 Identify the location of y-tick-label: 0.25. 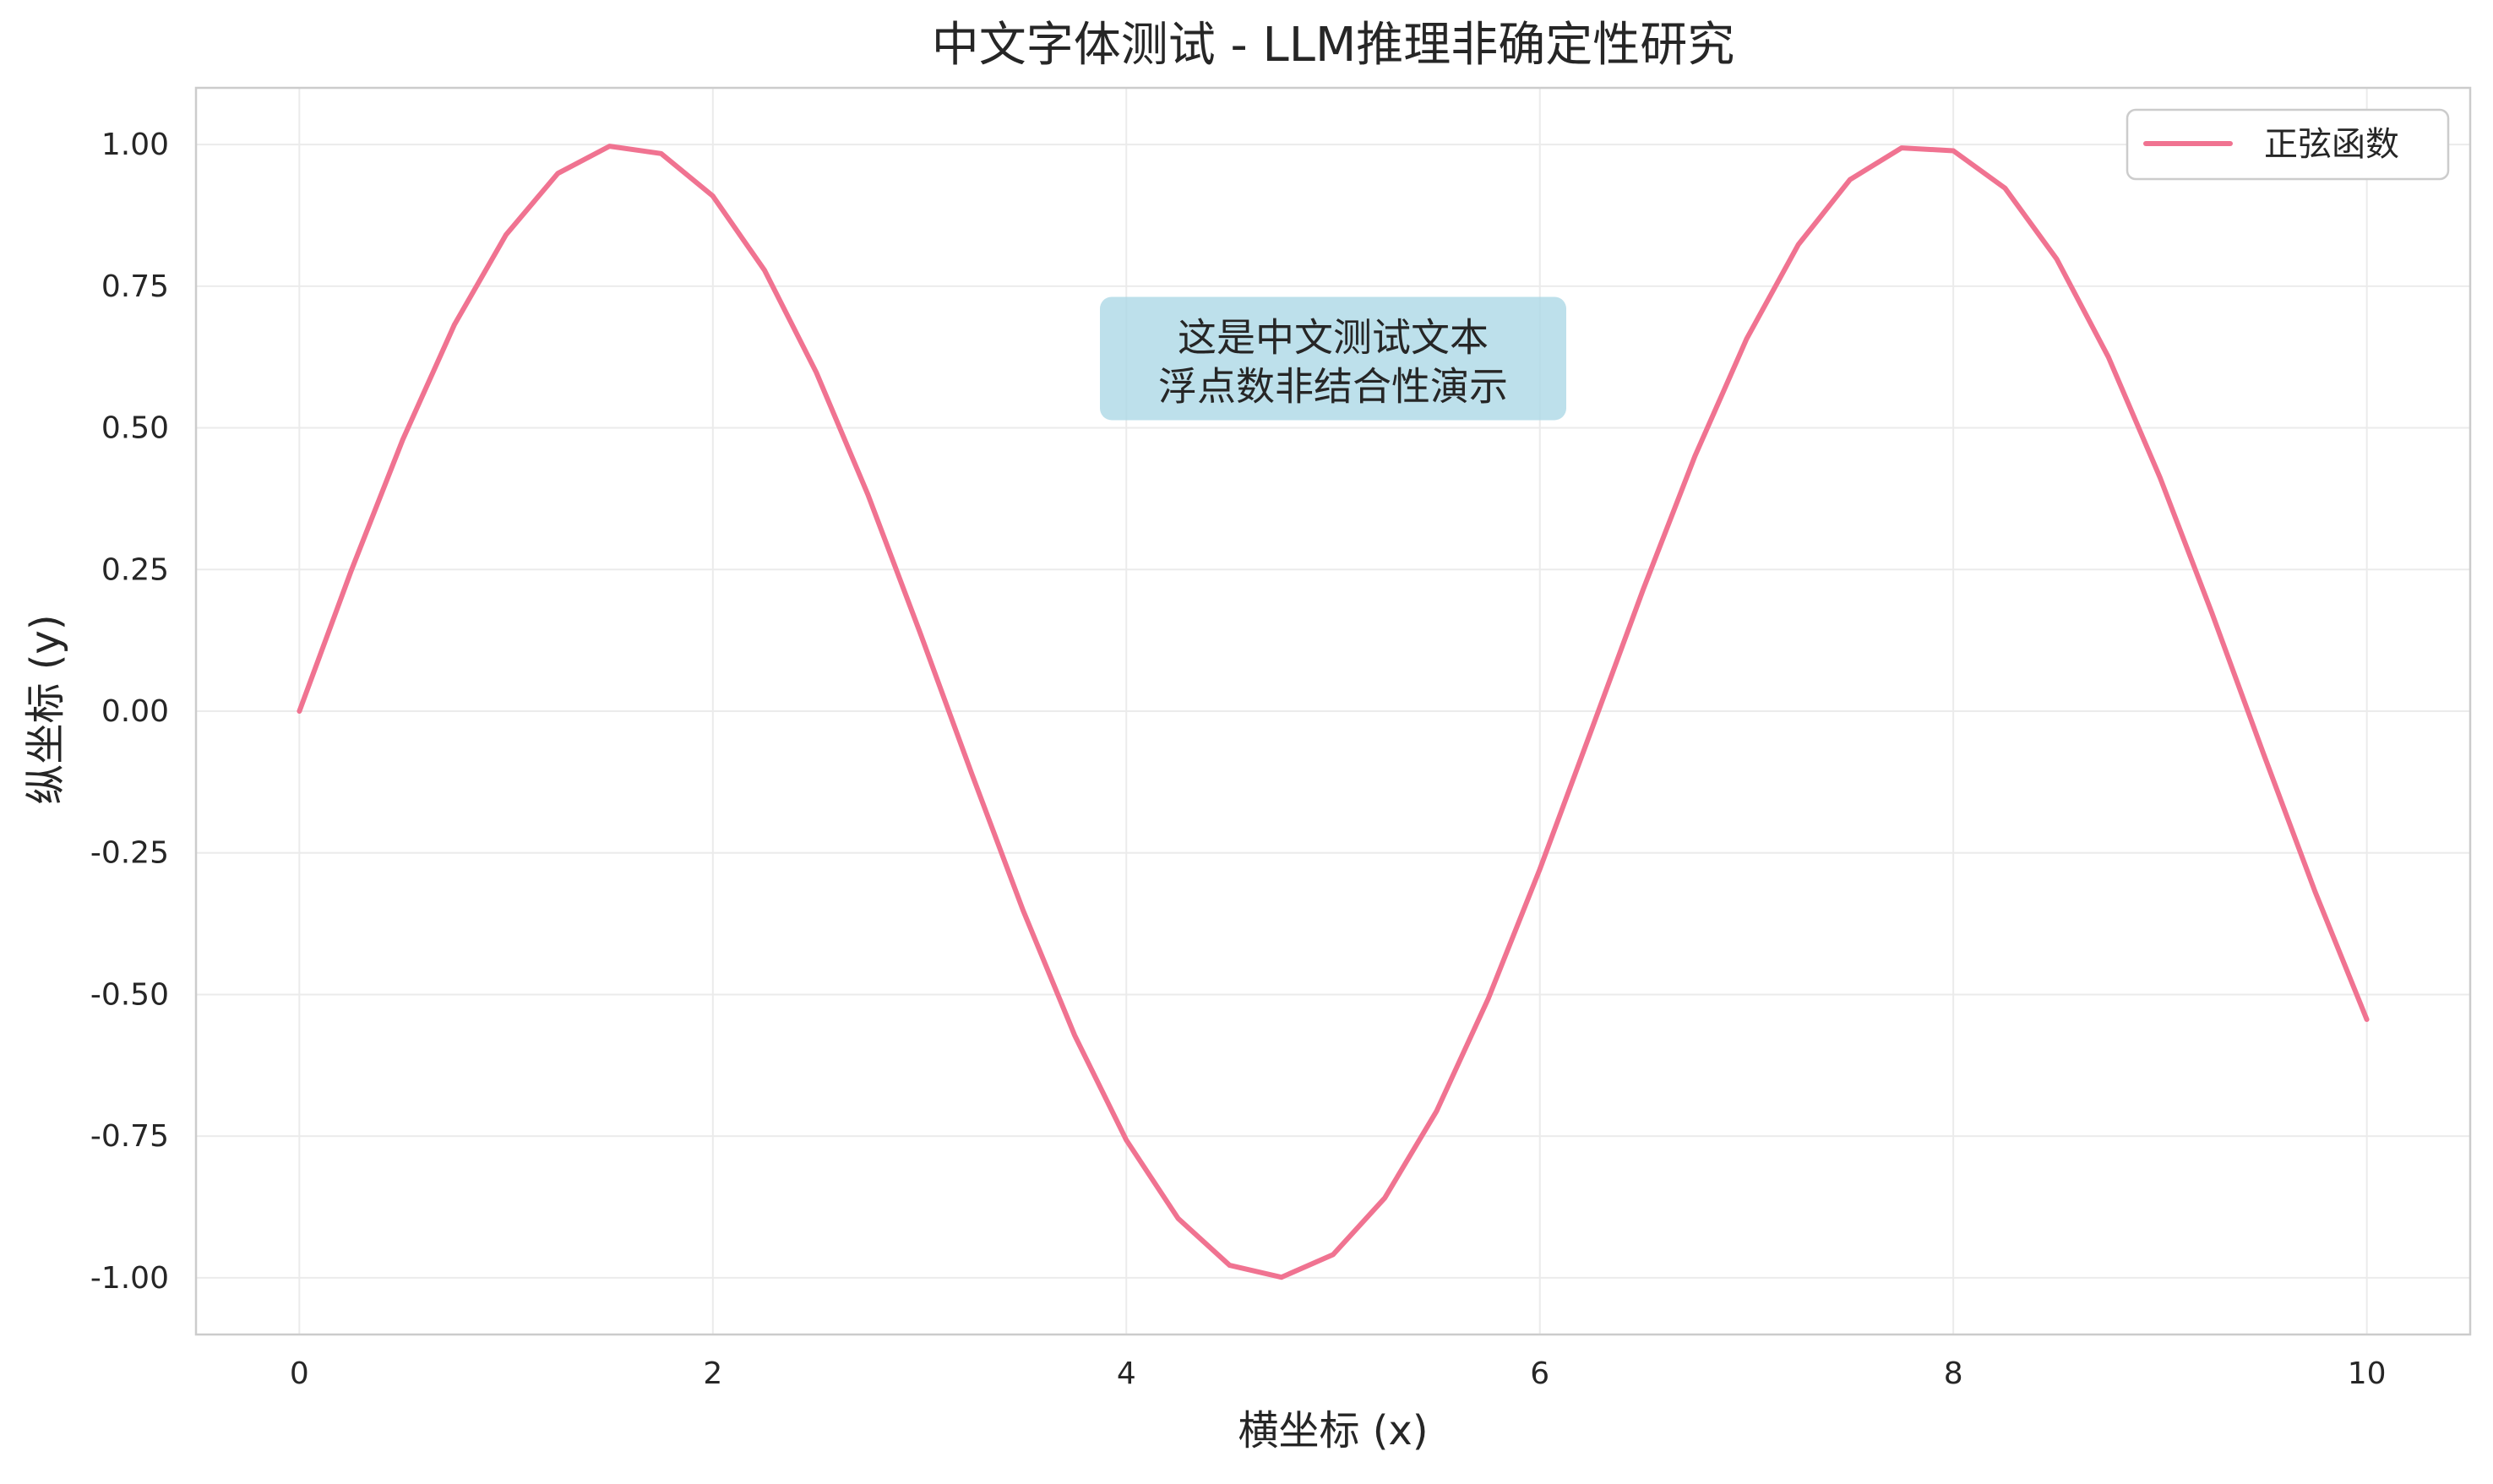
(135, 569).